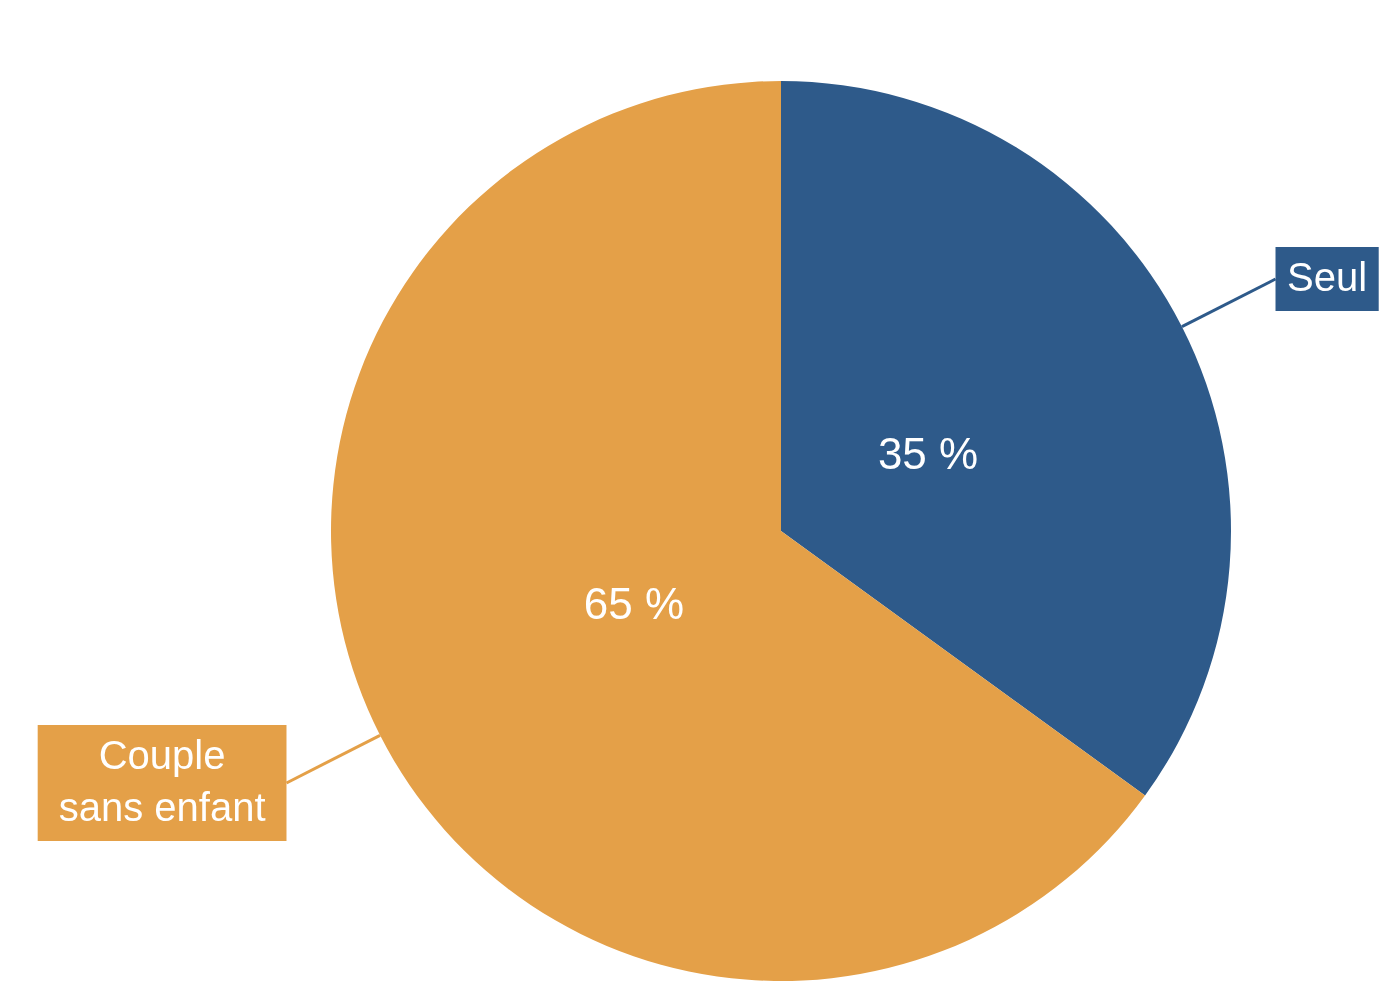  I want to click on slice-label: Seul, so click(1327, 277).